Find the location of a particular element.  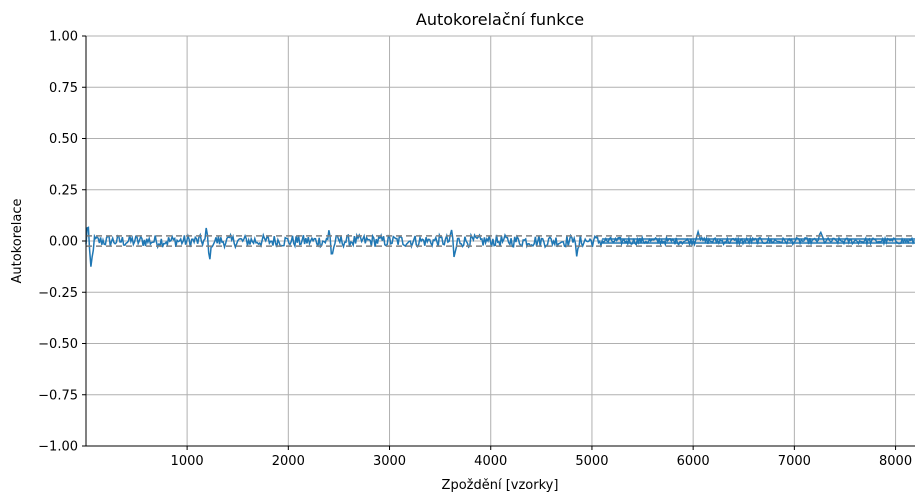

chart-title: Autokorelační funkce is located at coordinates (500, 19).